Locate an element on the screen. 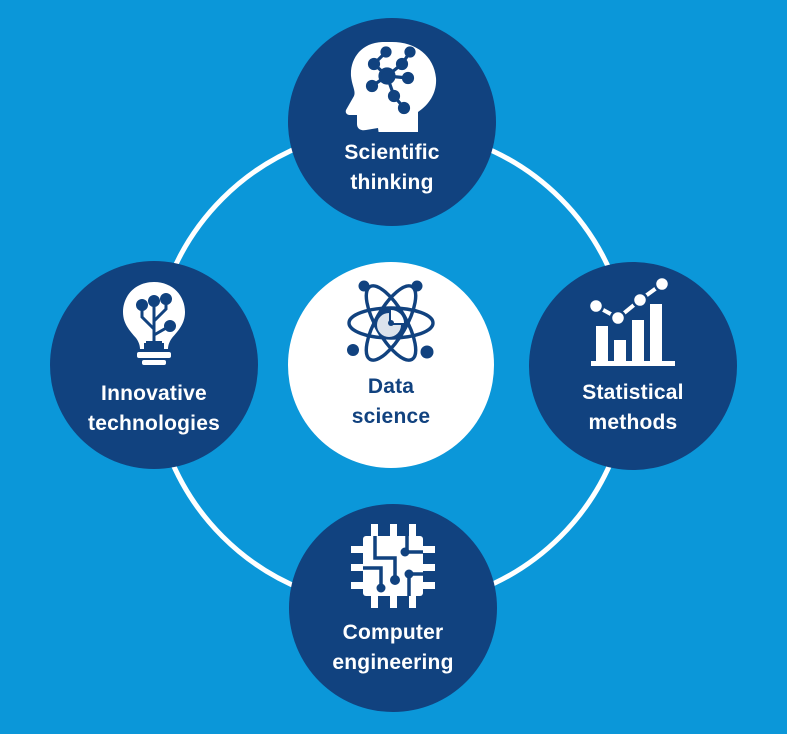 The width and height of the screenshot is (787, 734). node-label: Innovative technologies is located at coordinates (154, 409).